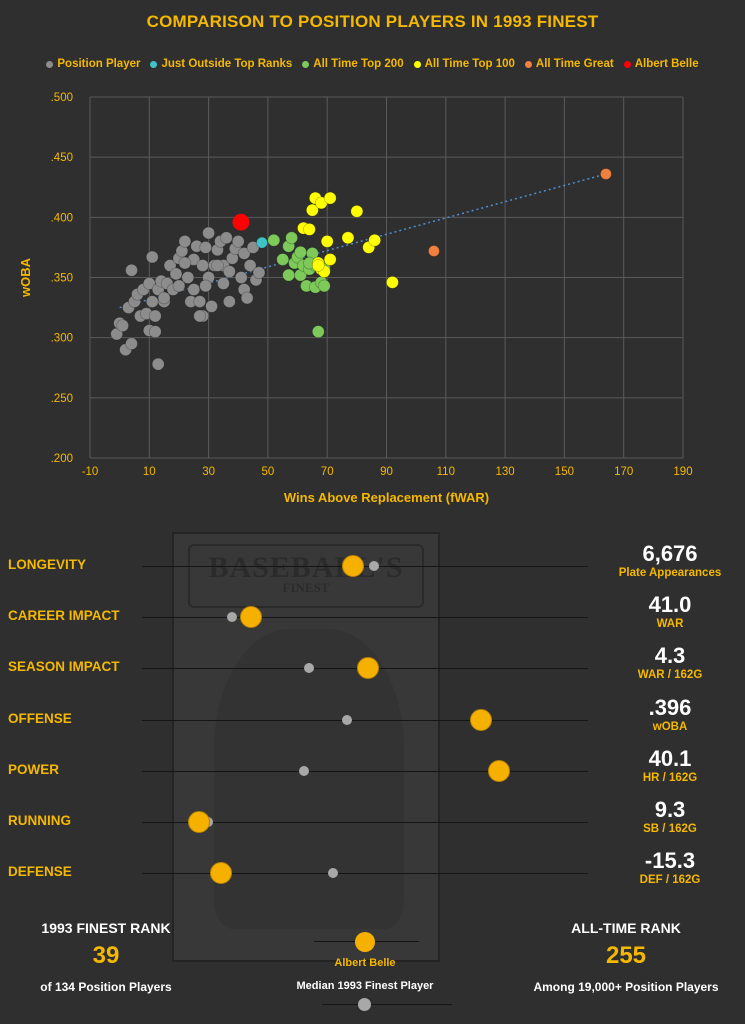 The height and width of the screenshot is (1024, 745). What do you see at coordinates (347, 719) in the screenshot?
I see `median-dot-offense` at bounding box center [347, 719].